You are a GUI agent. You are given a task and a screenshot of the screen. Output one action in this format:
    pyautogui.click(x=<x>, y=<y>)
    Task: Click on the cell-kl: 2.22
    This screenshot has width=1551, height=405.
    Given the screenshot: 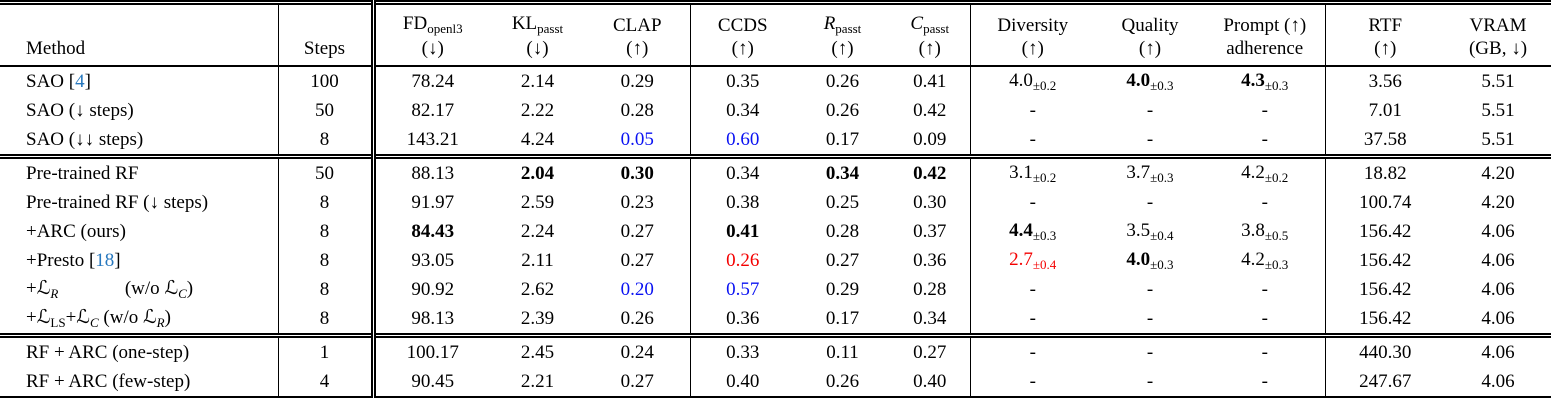 What is the action you would take?
    pyautogui.click(x=537, y=110)
    